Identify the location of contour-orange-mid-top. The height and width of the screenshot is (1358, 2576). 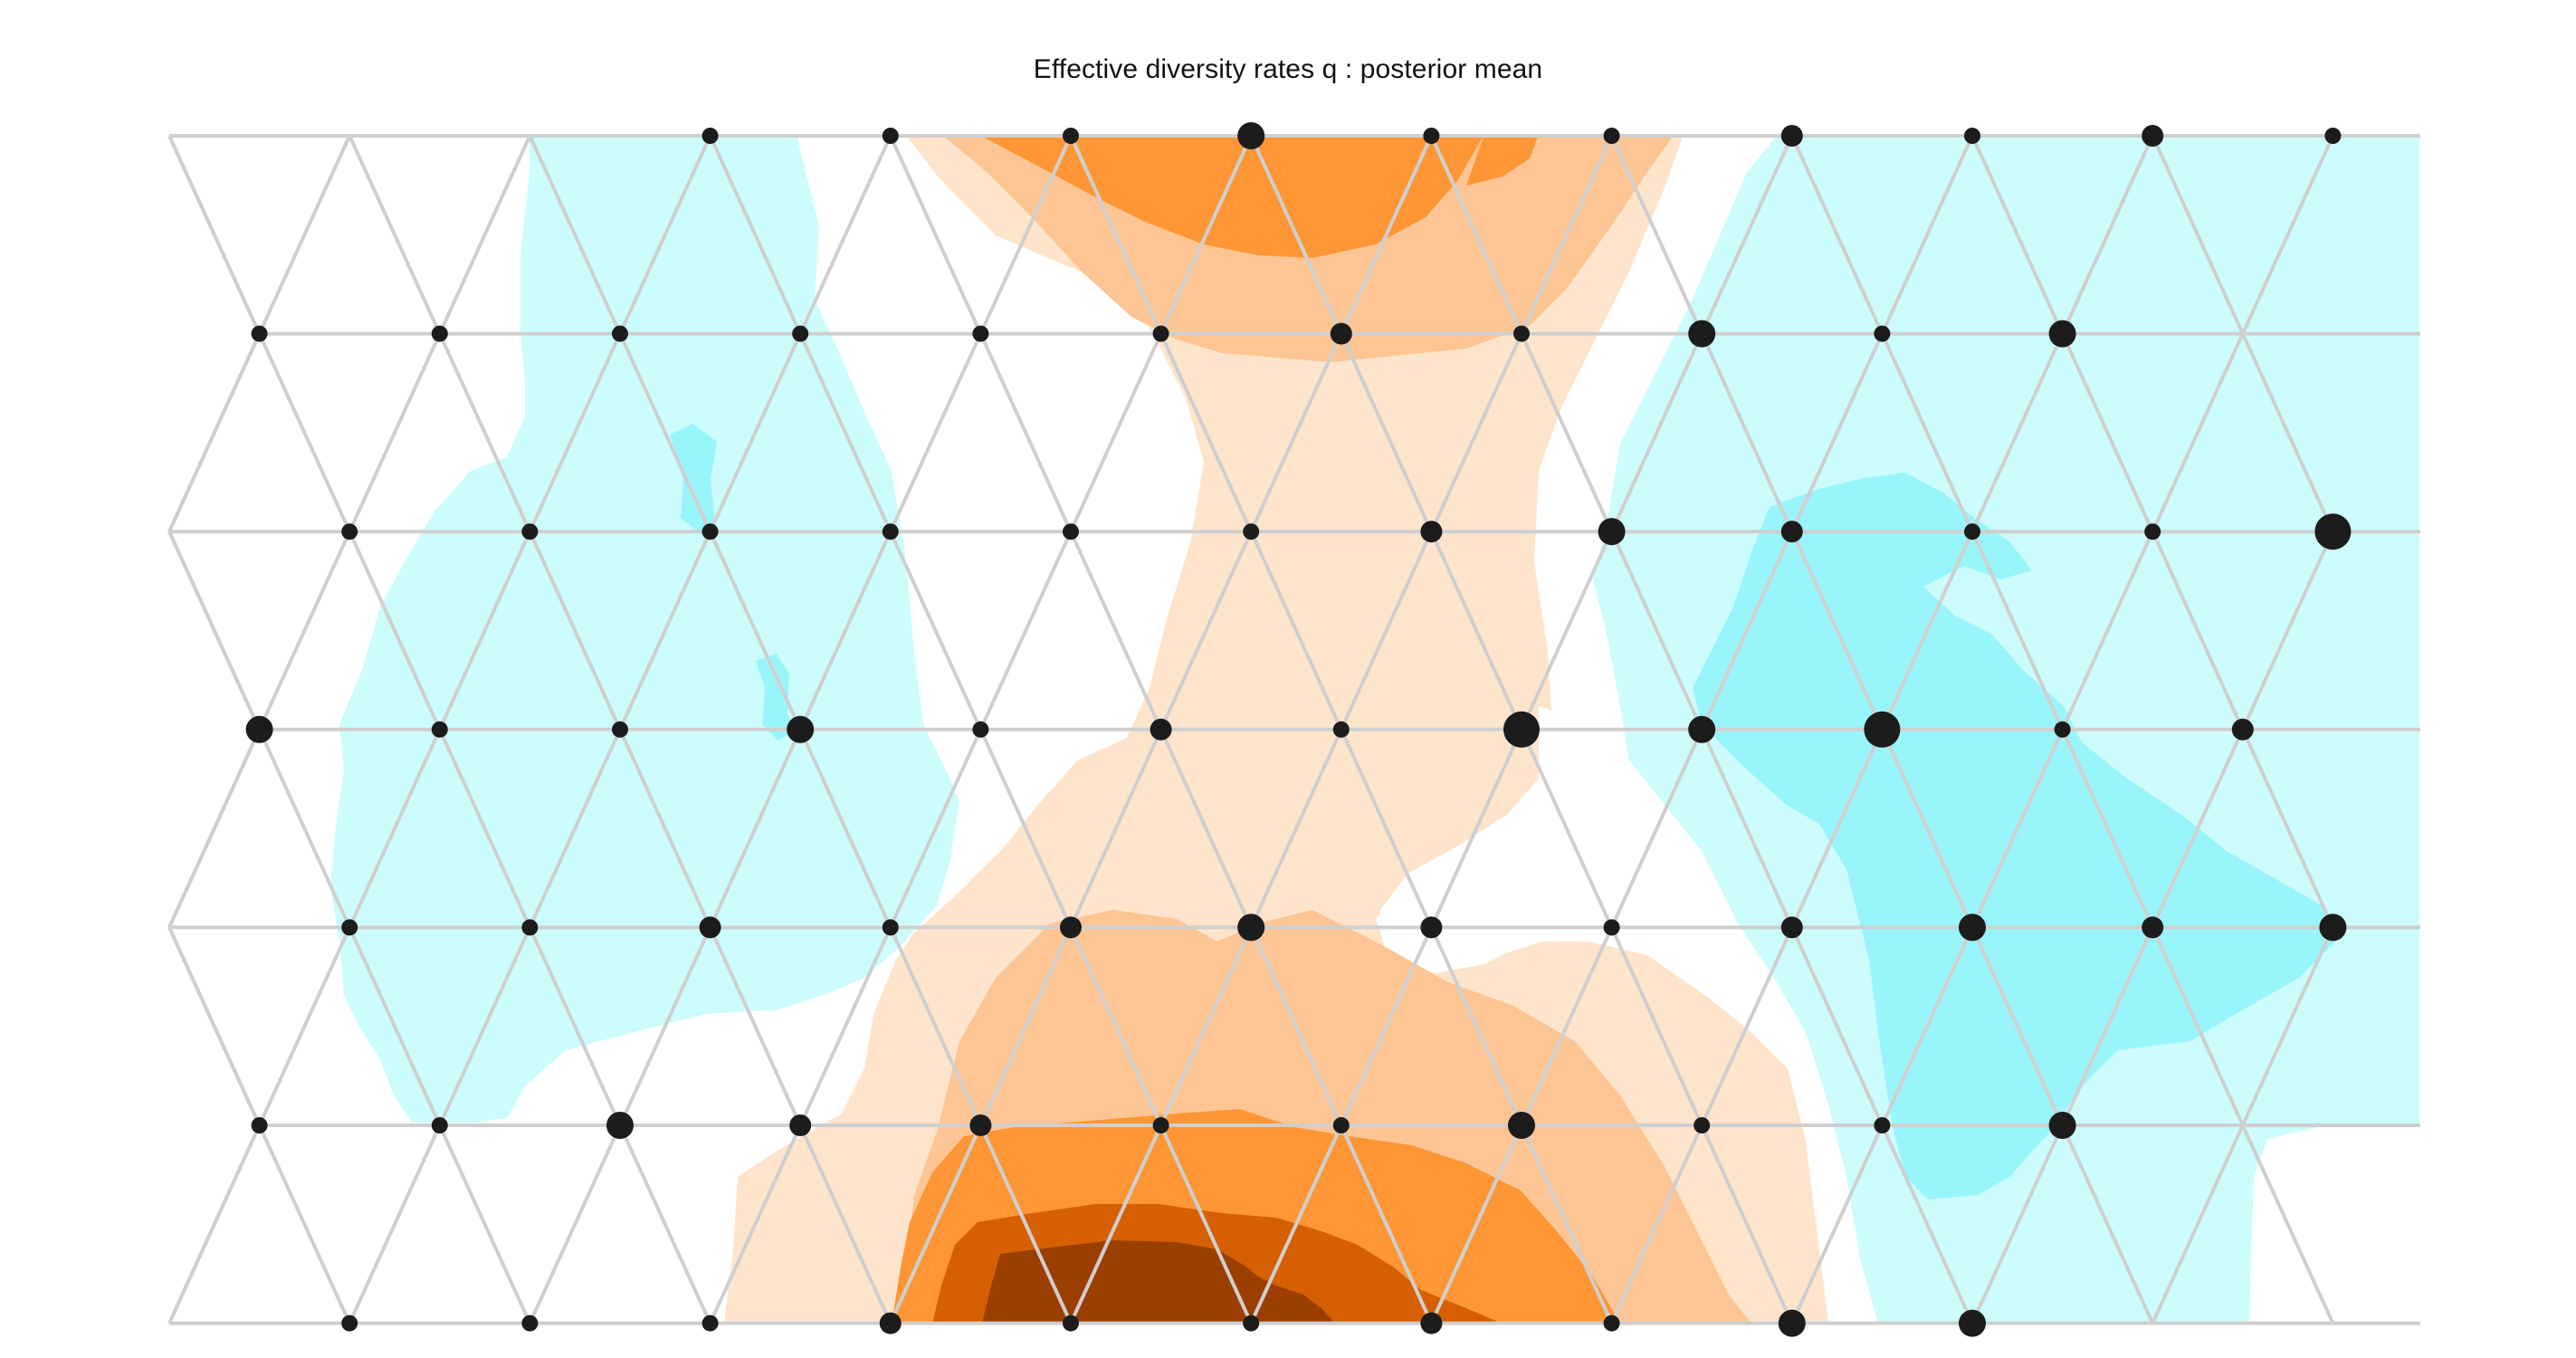
(1231, 196).